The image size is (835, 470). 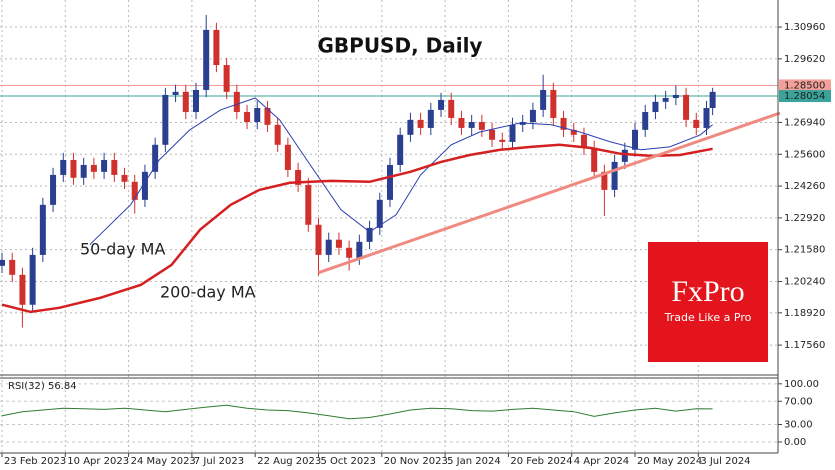 I want to click on y-tick-label: 1.29620, so click(x=804, y=59).